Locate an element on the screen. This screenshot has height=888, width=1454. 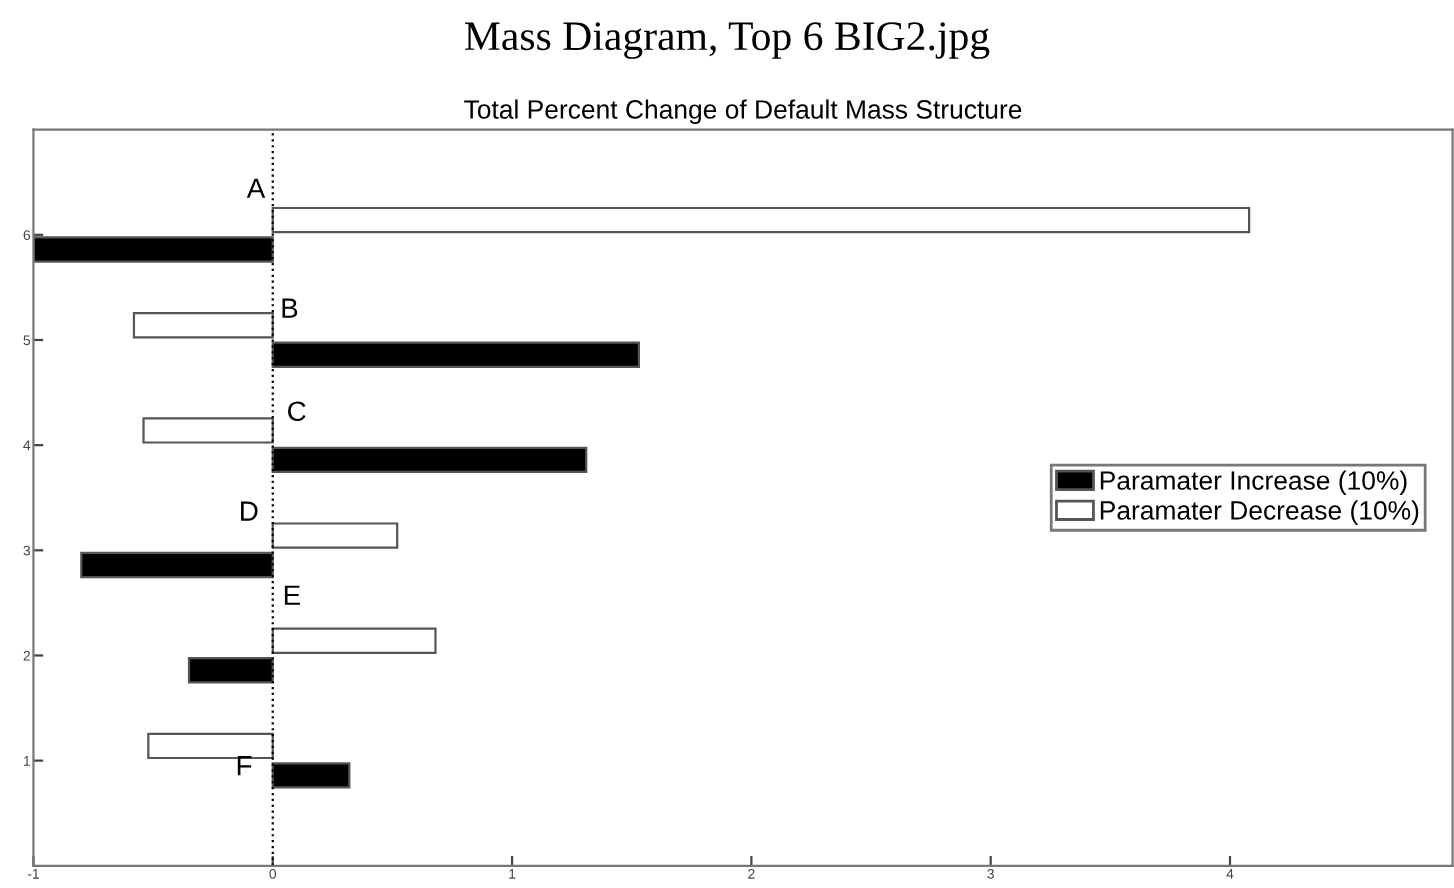
annotation: A is located at coordinates (256, 188).